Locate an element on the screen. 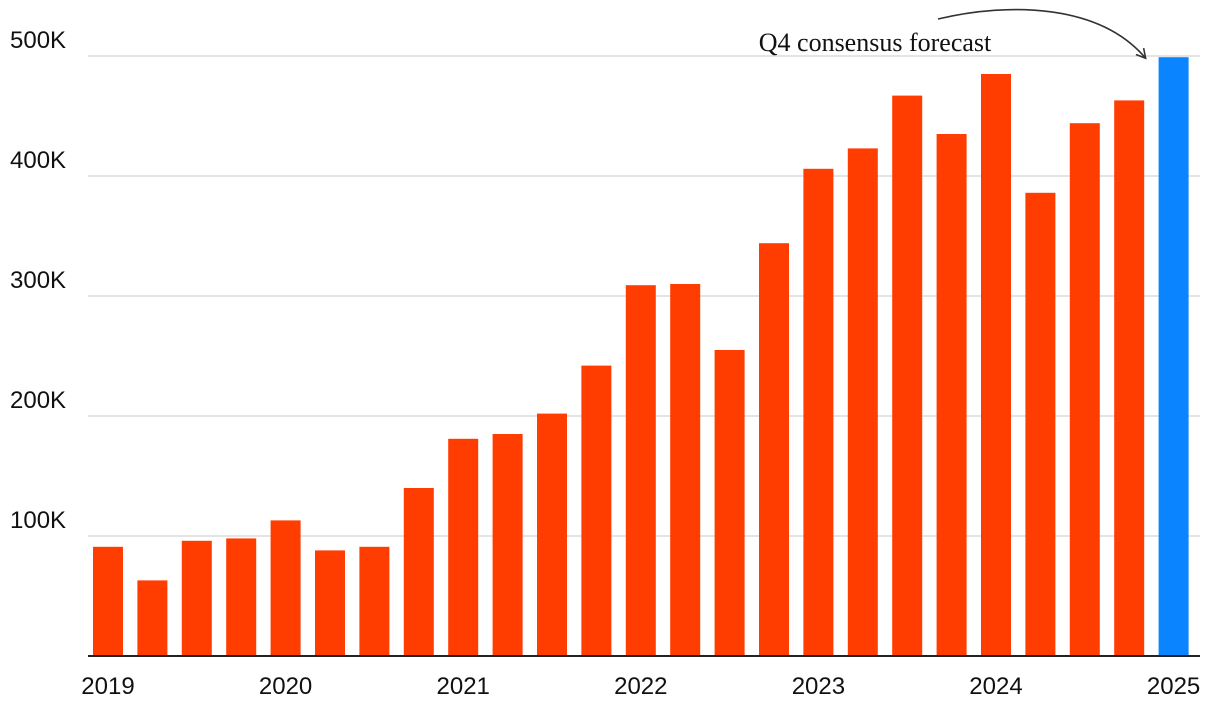 This screenshot has width=1220, height=724. y-tick-label: 300K is located at coordinates (38, 280).